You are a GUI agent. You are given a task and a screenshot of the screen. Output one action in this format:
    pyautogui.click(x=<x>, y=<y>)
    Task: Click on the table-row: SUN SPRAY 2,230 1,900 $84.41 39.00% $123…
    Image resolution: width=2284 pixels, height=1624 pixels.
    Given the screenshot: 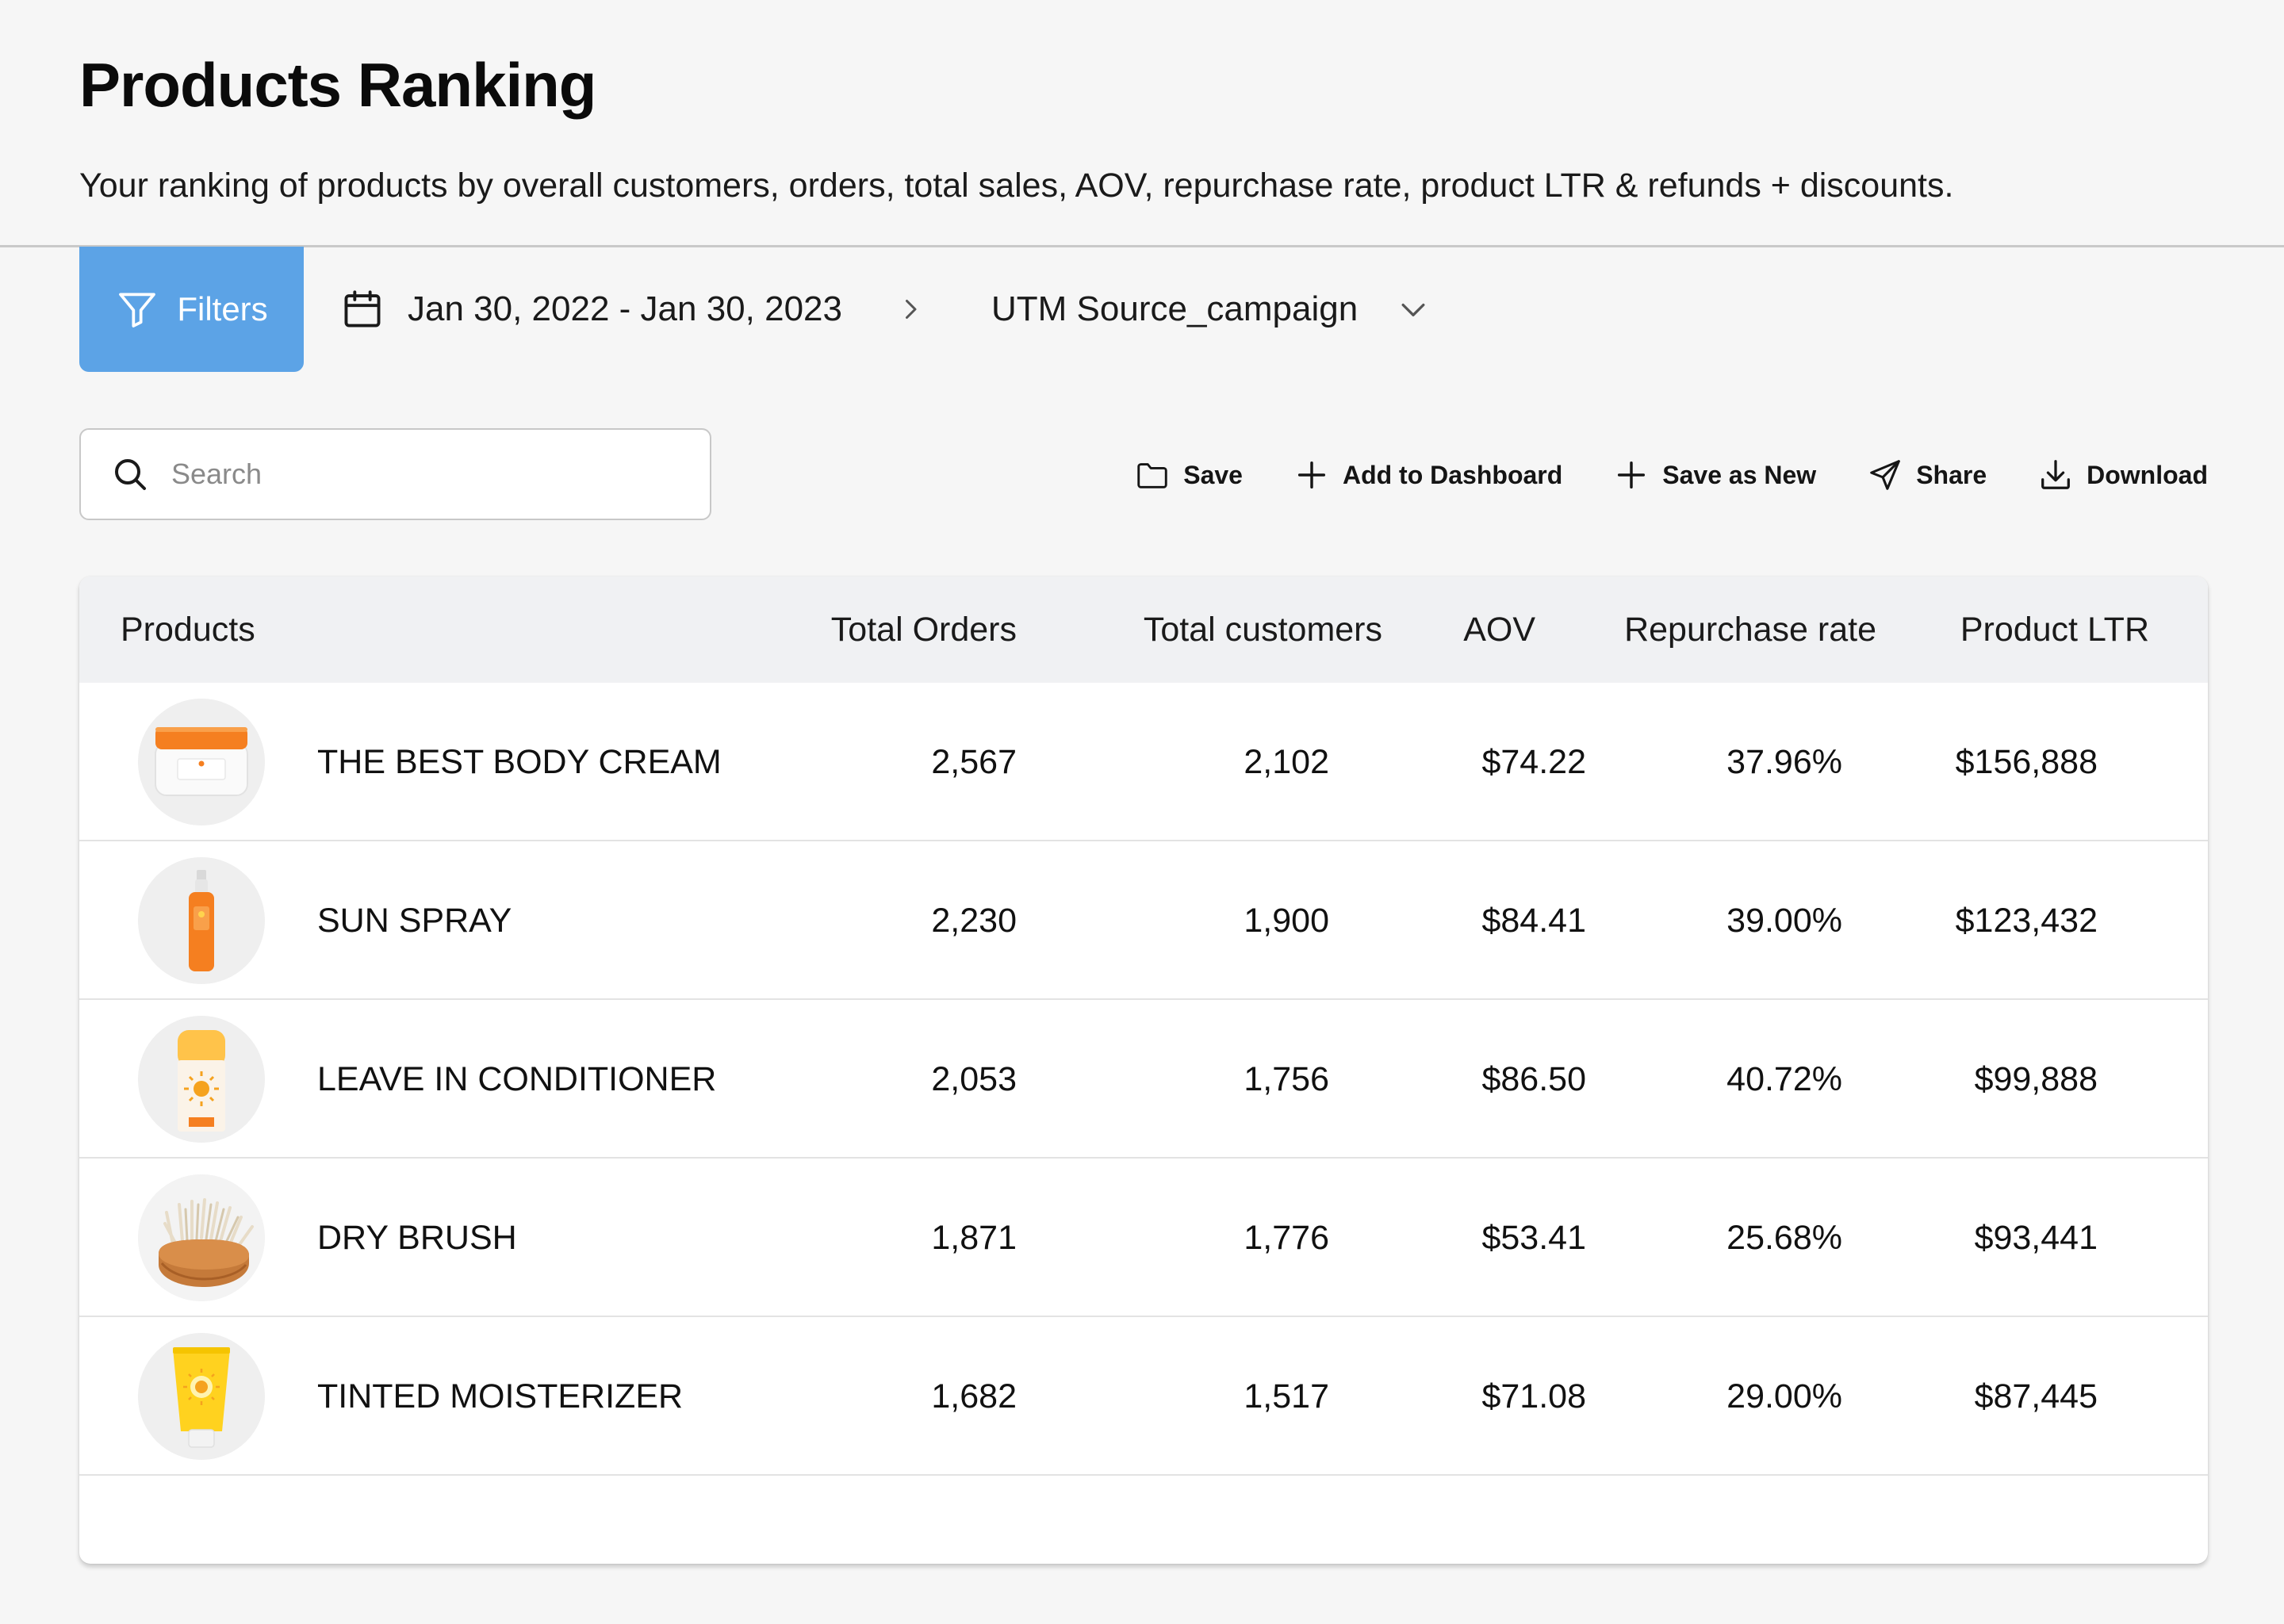 What is the action you would take?
    pyautogui.click(x=1143, y=920)
    